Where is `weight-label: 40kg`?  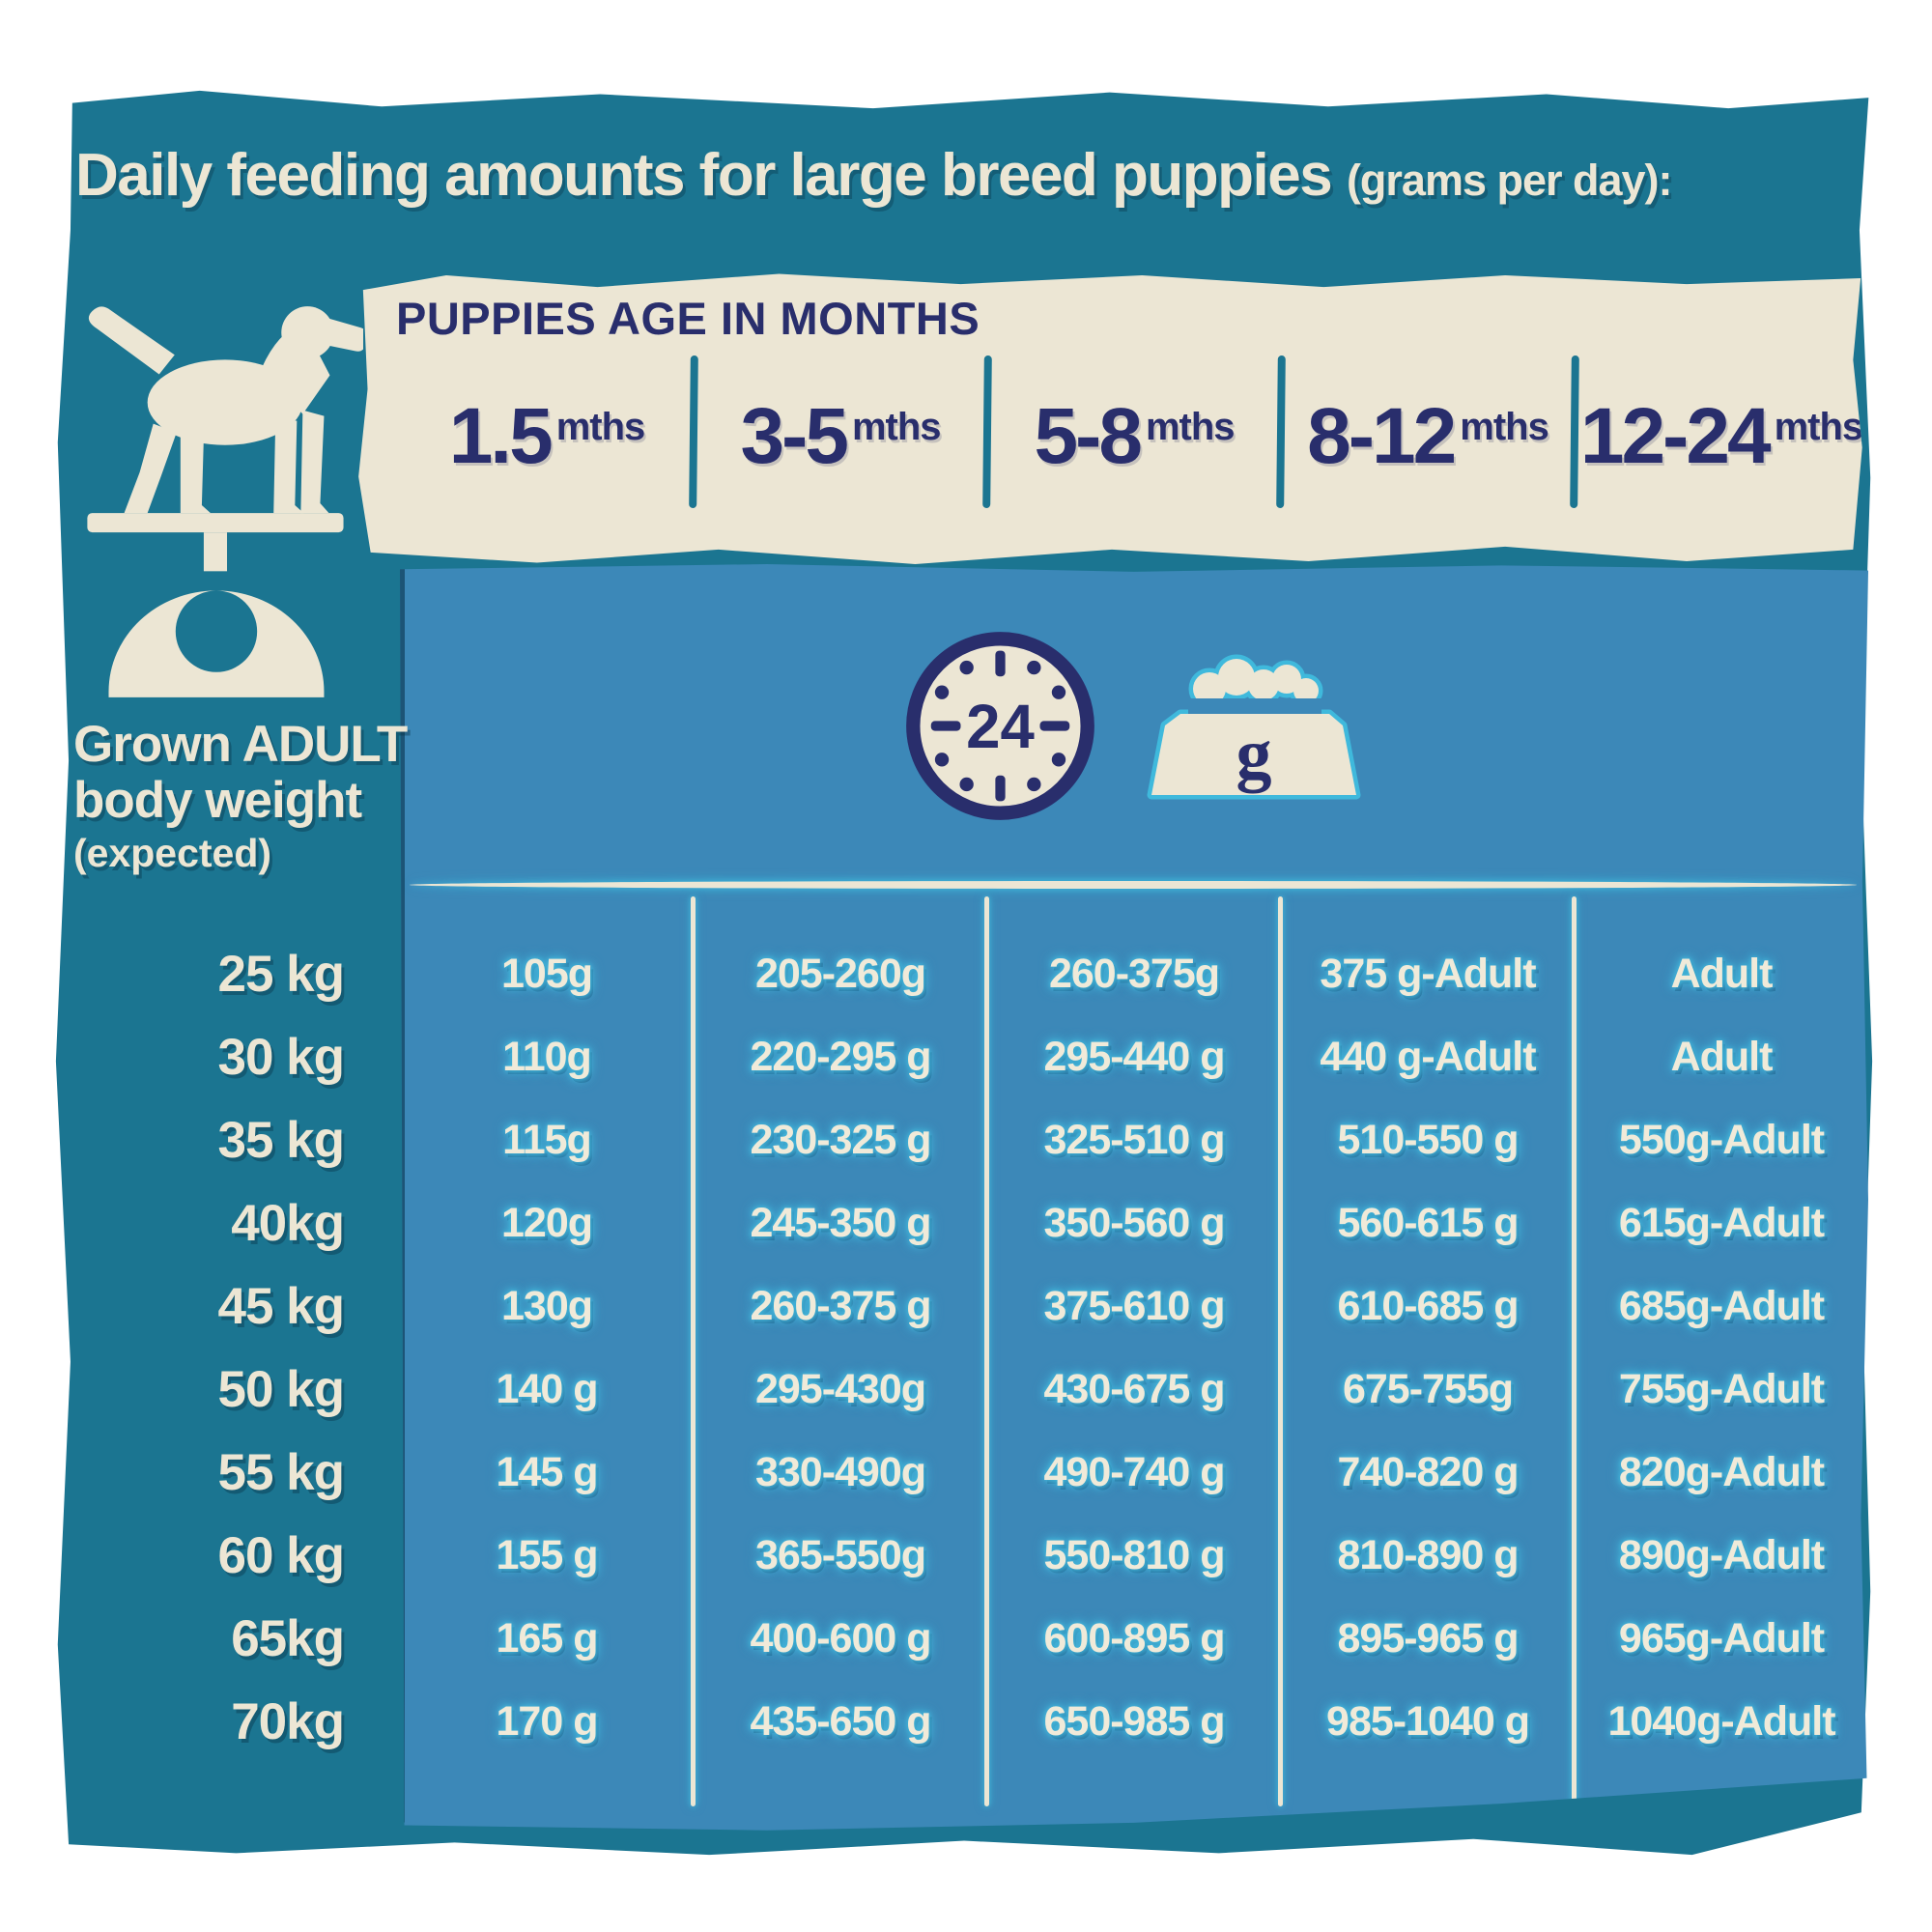
weight-label: 40kg is located at coordinates (288, 1223).